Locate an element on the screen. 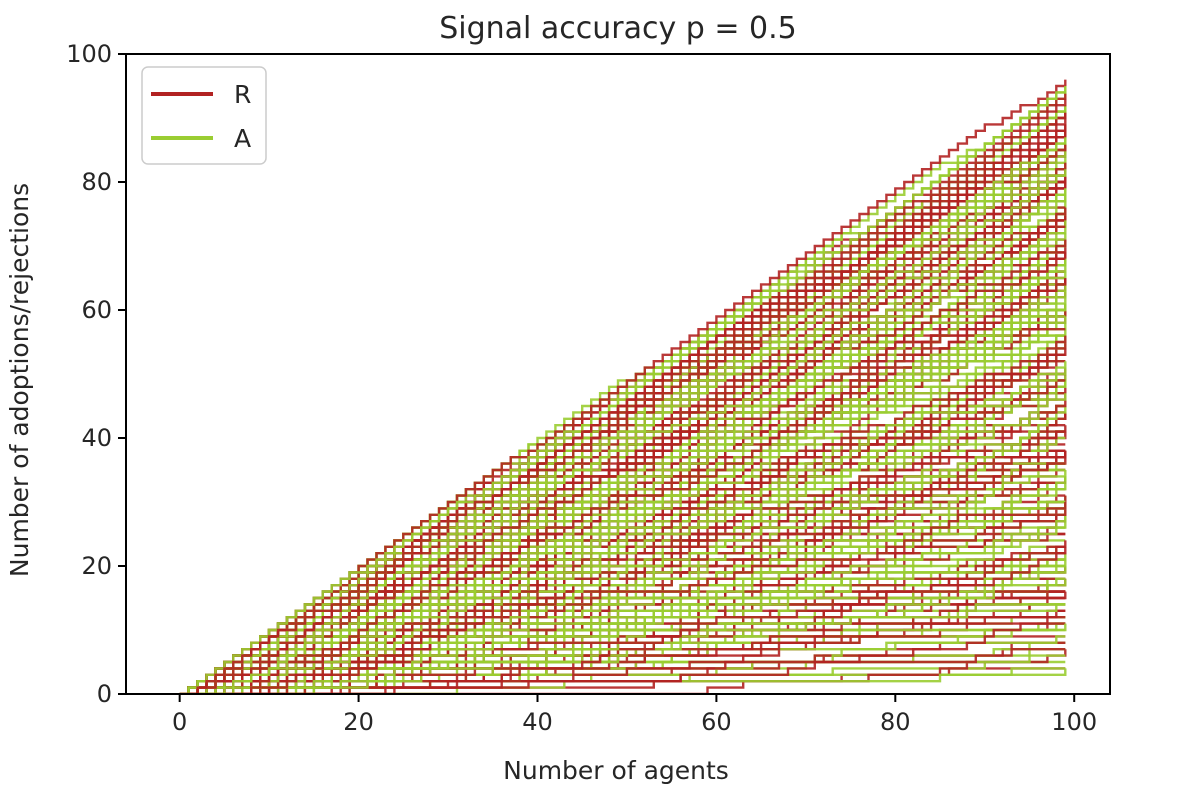 The width and height of the screenshot is (1196, 795). legend-r-label: R is located at coordinates (242, 94).